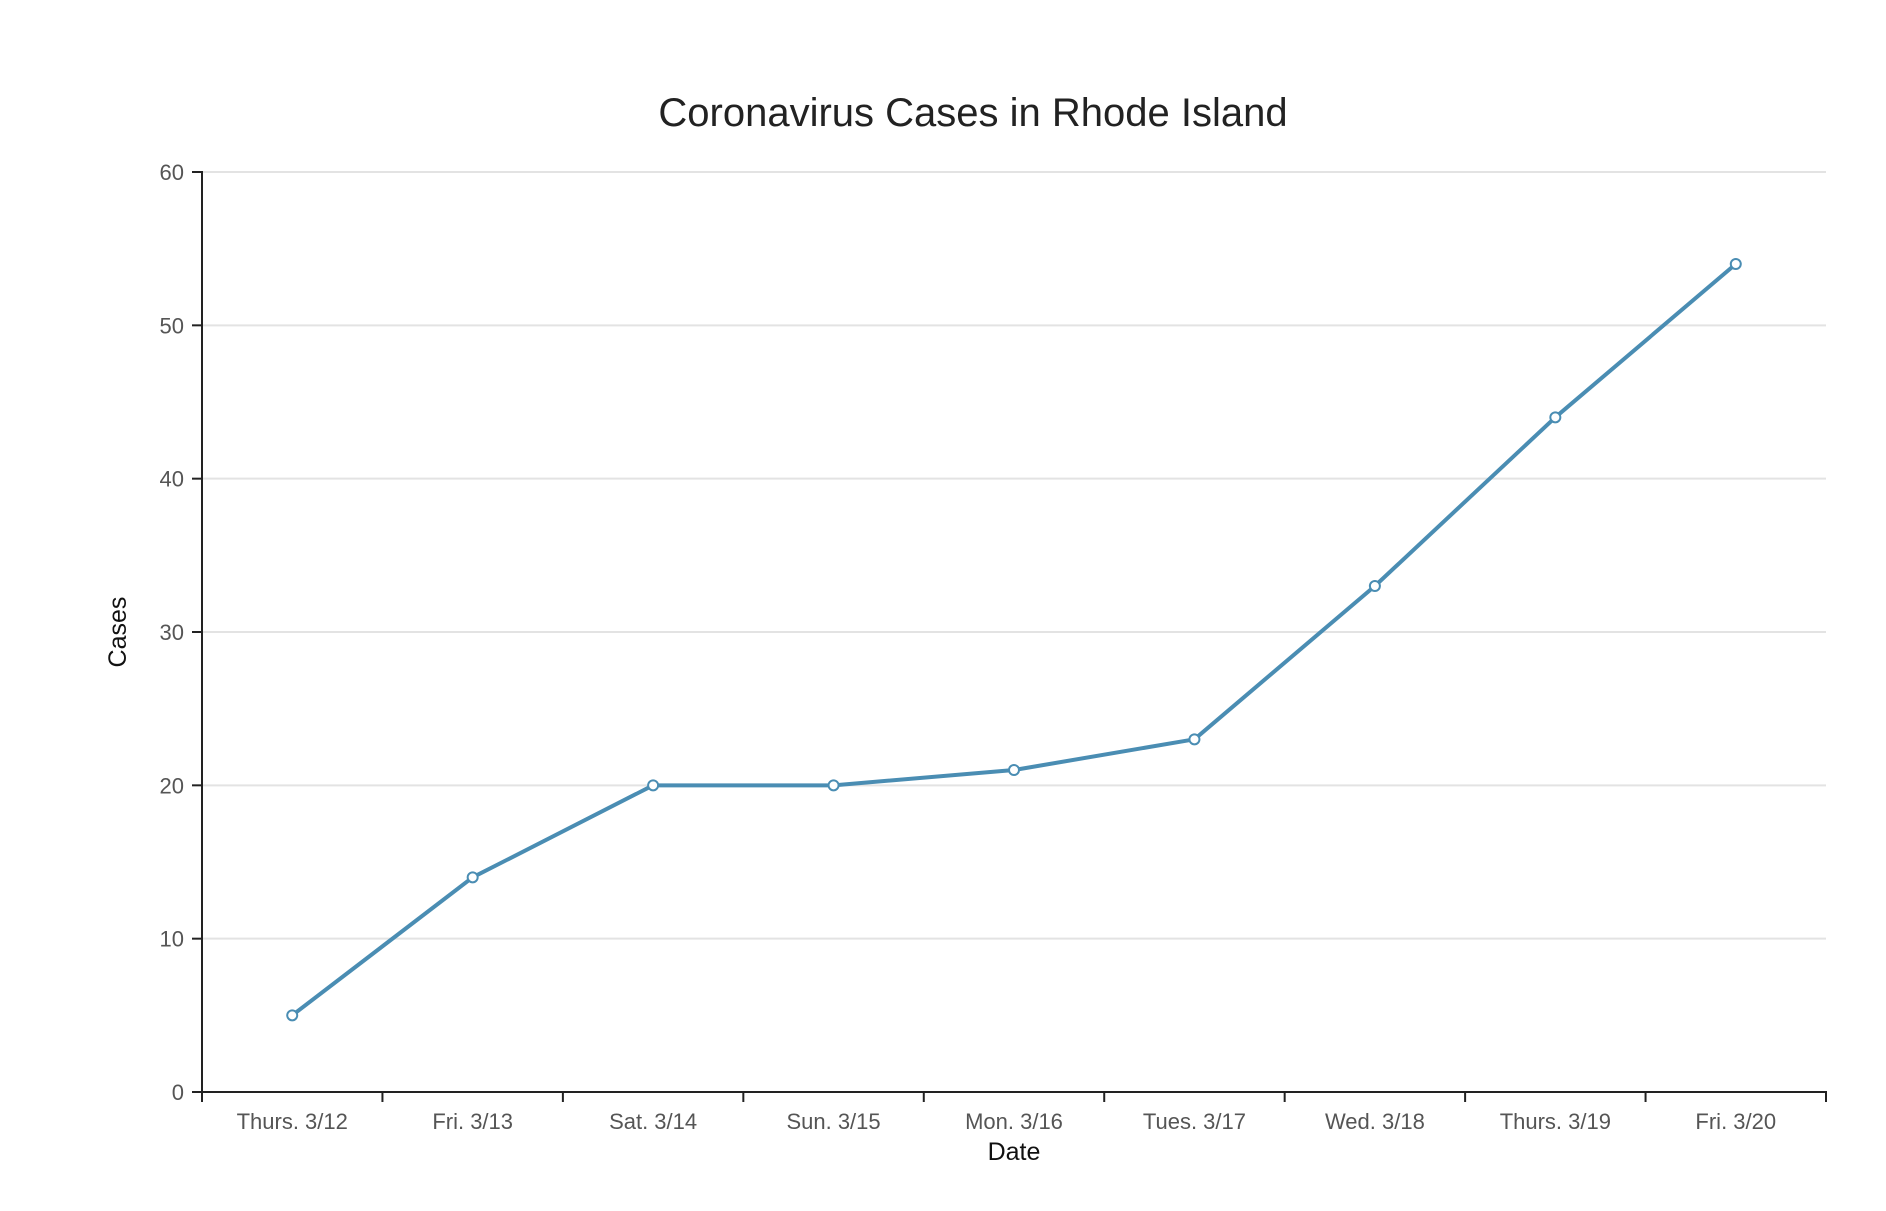 The width and height of the screenshot is (1886, 1211). What do you see at coordinates (118, 632) in the screenshot?
I see `y-axis-title: Cases` at bounding box center [118, 632].